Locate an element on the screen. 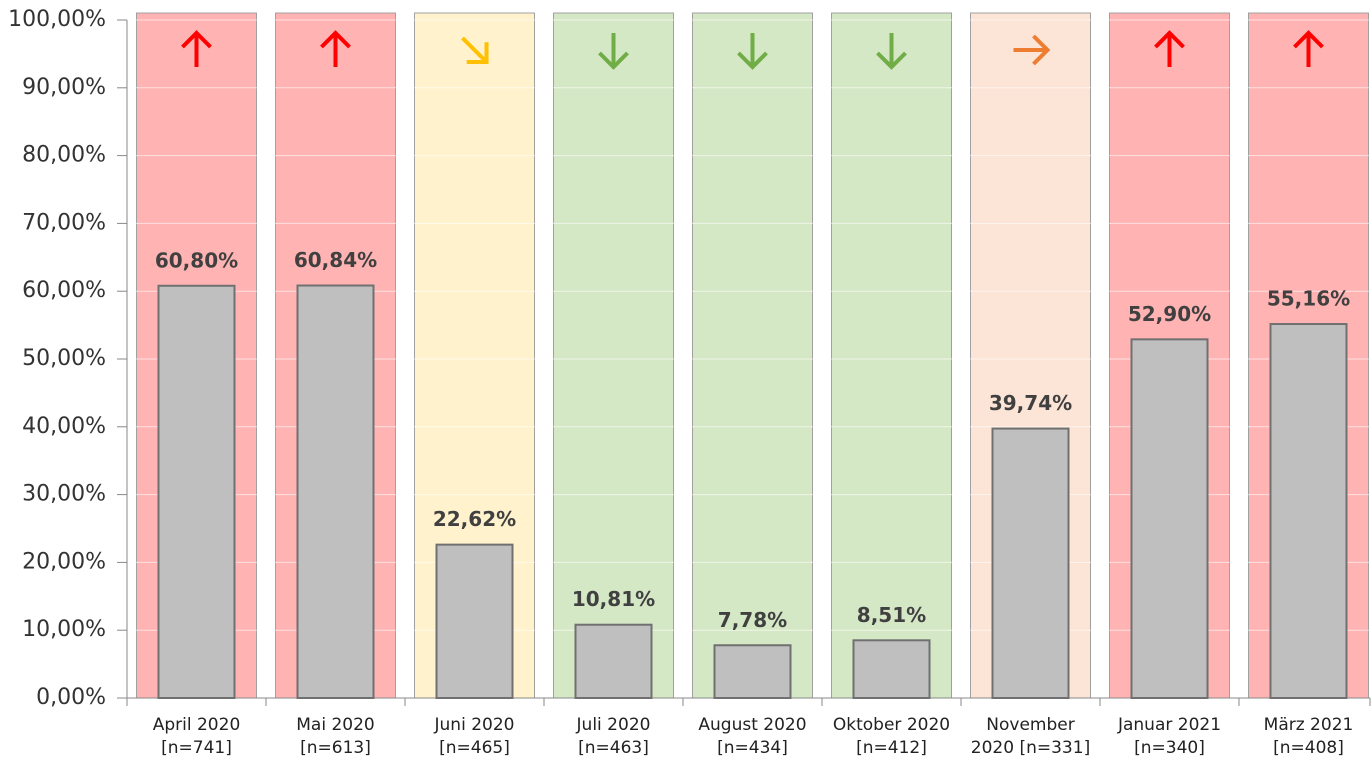  value-label: 22,62% is located at coordinates (474, 519).